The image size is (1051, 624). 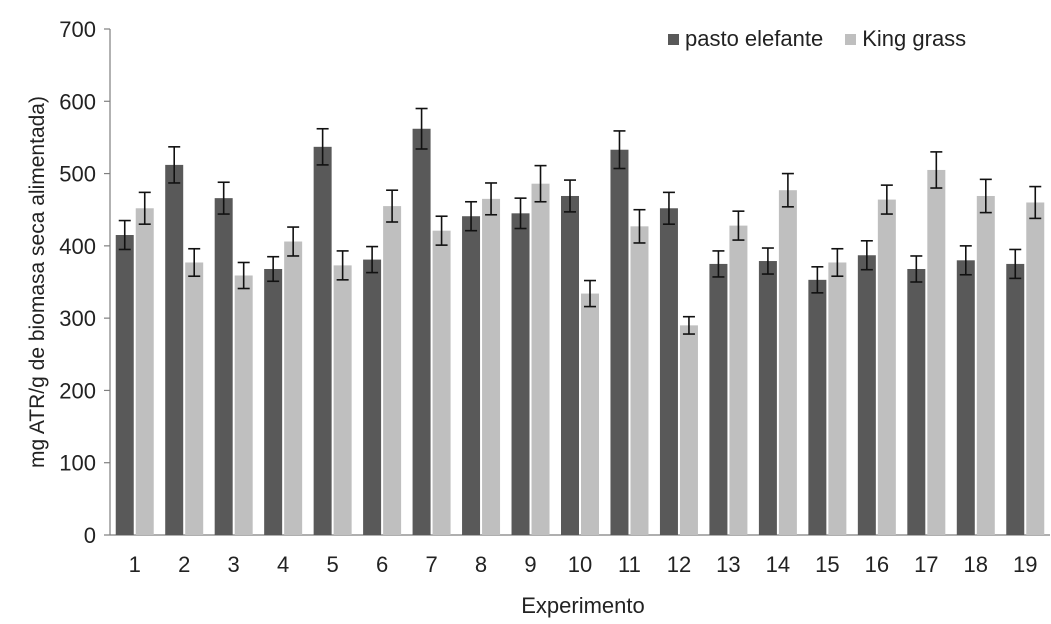 I want to click on x-tick-label: 18, so click(x=976, y=564).